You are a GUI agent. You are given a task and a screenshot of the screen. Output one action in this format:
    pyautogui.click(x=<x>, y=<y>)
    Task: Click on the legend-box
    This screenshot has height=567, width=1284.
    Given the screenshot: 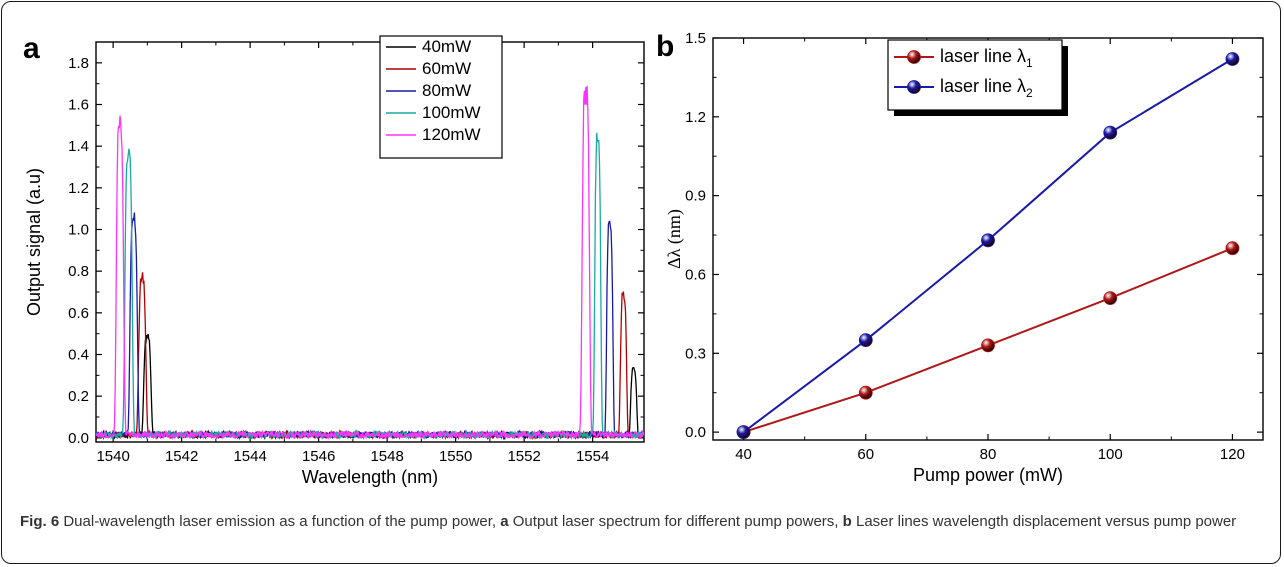 What is the action you would take?
    pyautogui.click(x=441, y=97)
    